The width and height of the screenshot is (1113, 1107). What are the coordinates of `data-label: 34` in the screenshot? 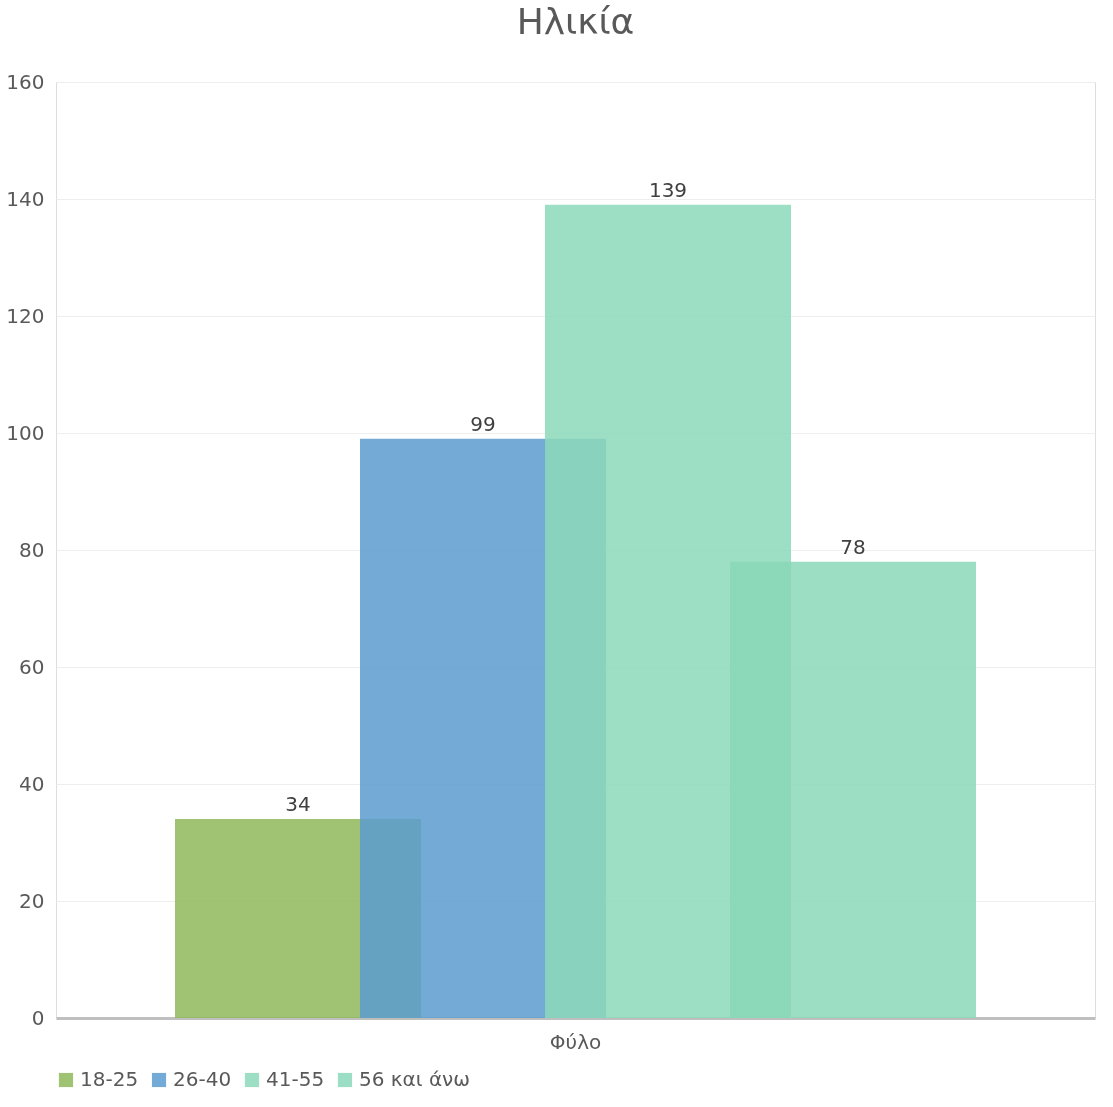 It's located at (298, 804).